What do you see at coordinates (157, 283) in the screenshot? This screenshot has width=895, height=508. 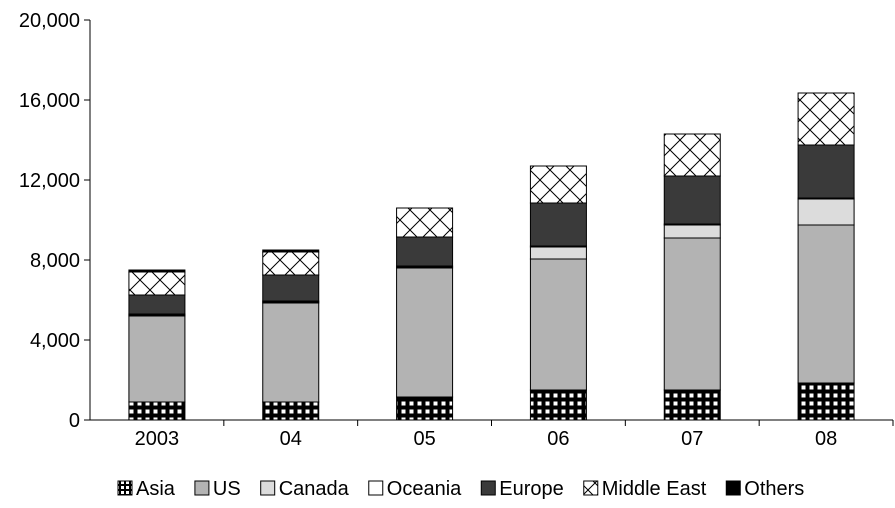 I see `bar-segment-middle-east-2003` at bounding box center [157, 283].